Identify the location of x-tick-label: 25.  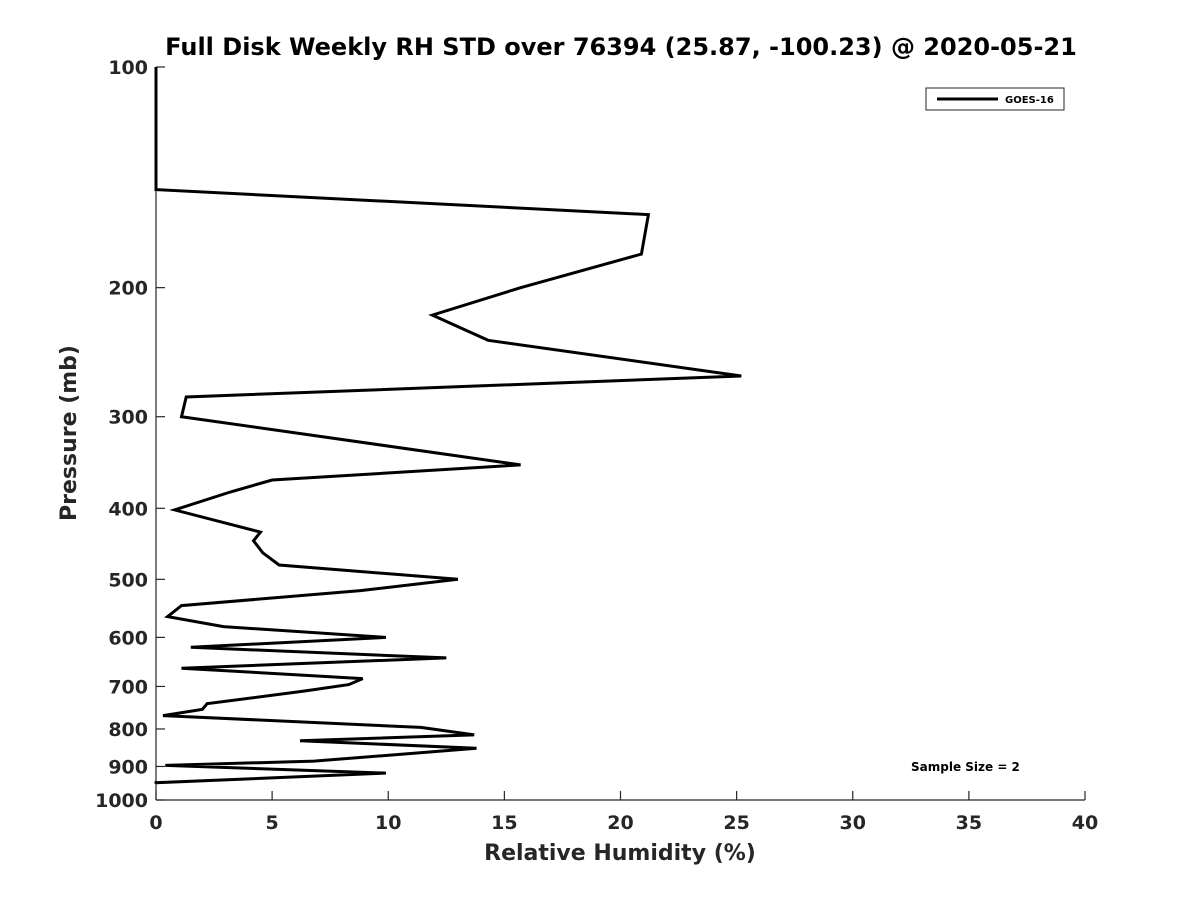
(736, 823).